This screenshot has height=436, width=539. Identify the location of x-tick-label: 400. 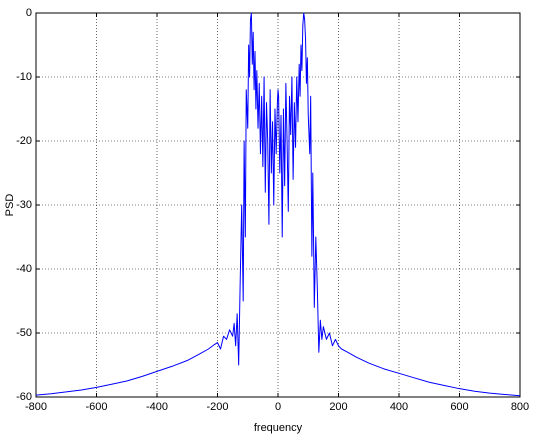
(399, 407).